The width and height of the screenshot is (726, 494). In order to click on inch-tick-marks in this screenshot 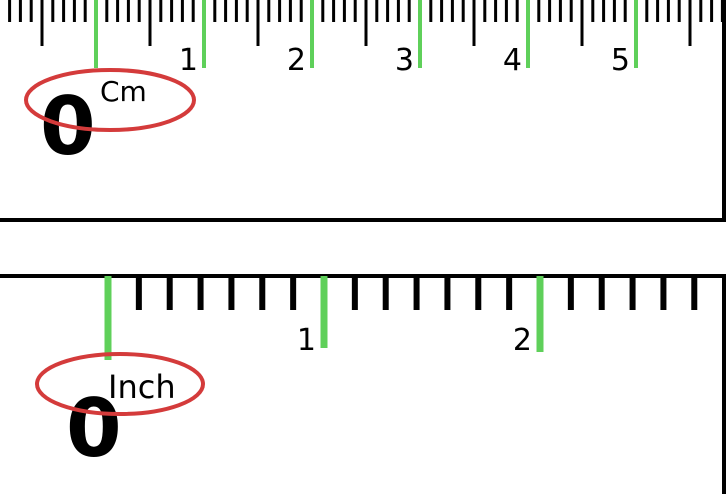, I will do `click(415, 318)`.